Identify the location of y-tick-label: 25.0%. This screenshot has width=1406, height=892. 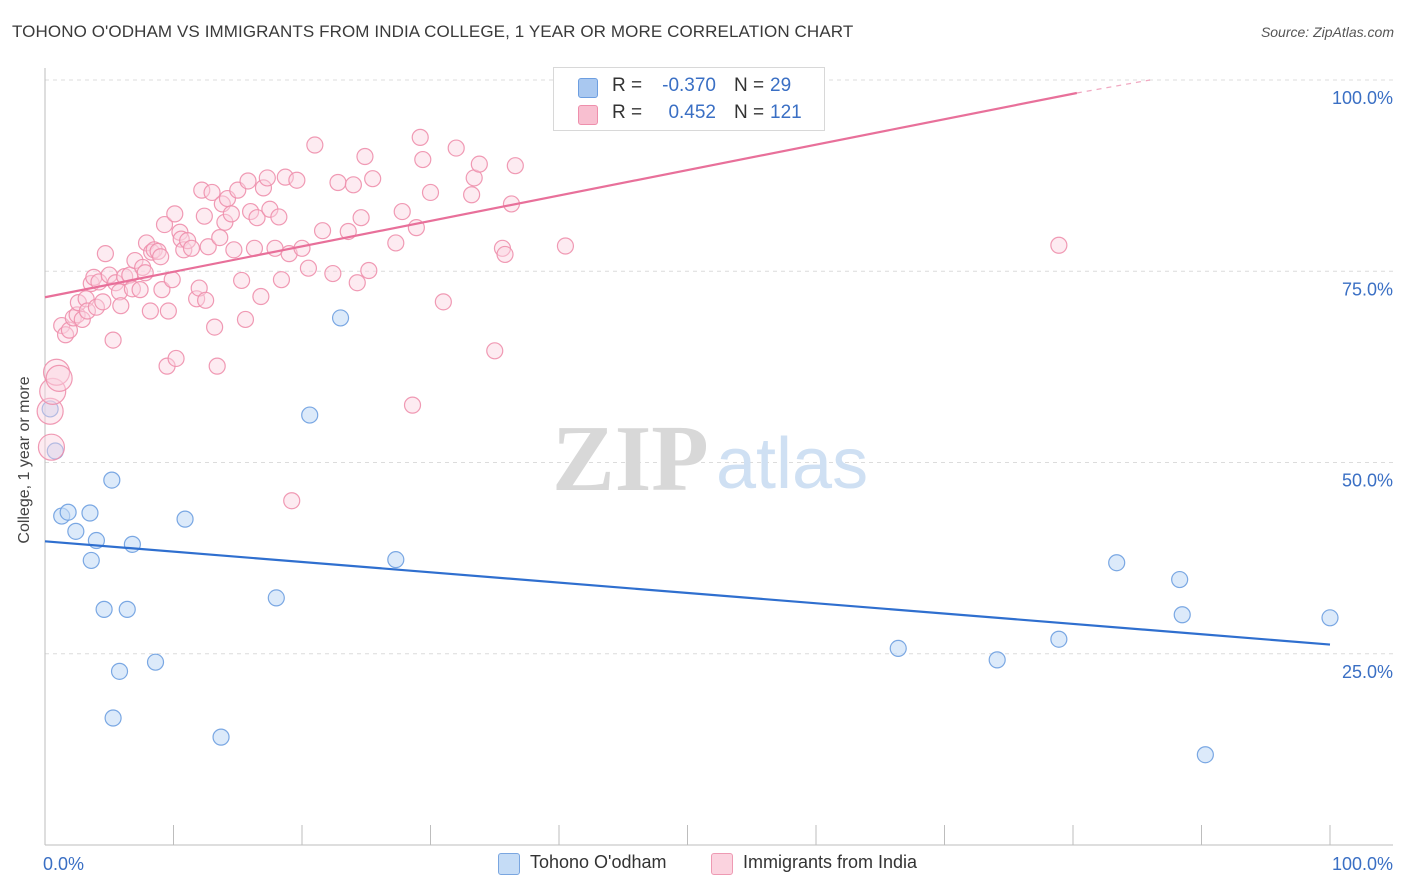
(1367, 672).